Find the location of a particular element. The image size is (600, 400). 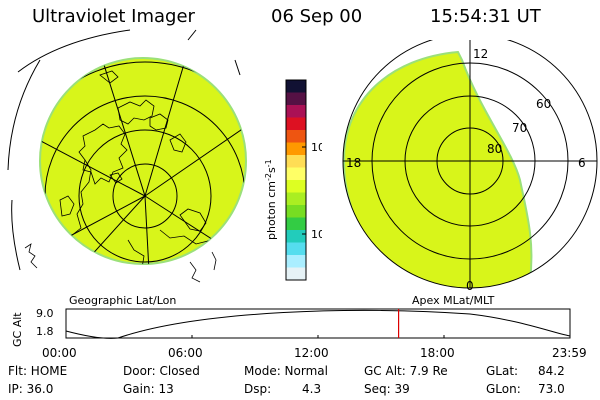

mlt-label-18: 18 is located at coordinates (353, 163).